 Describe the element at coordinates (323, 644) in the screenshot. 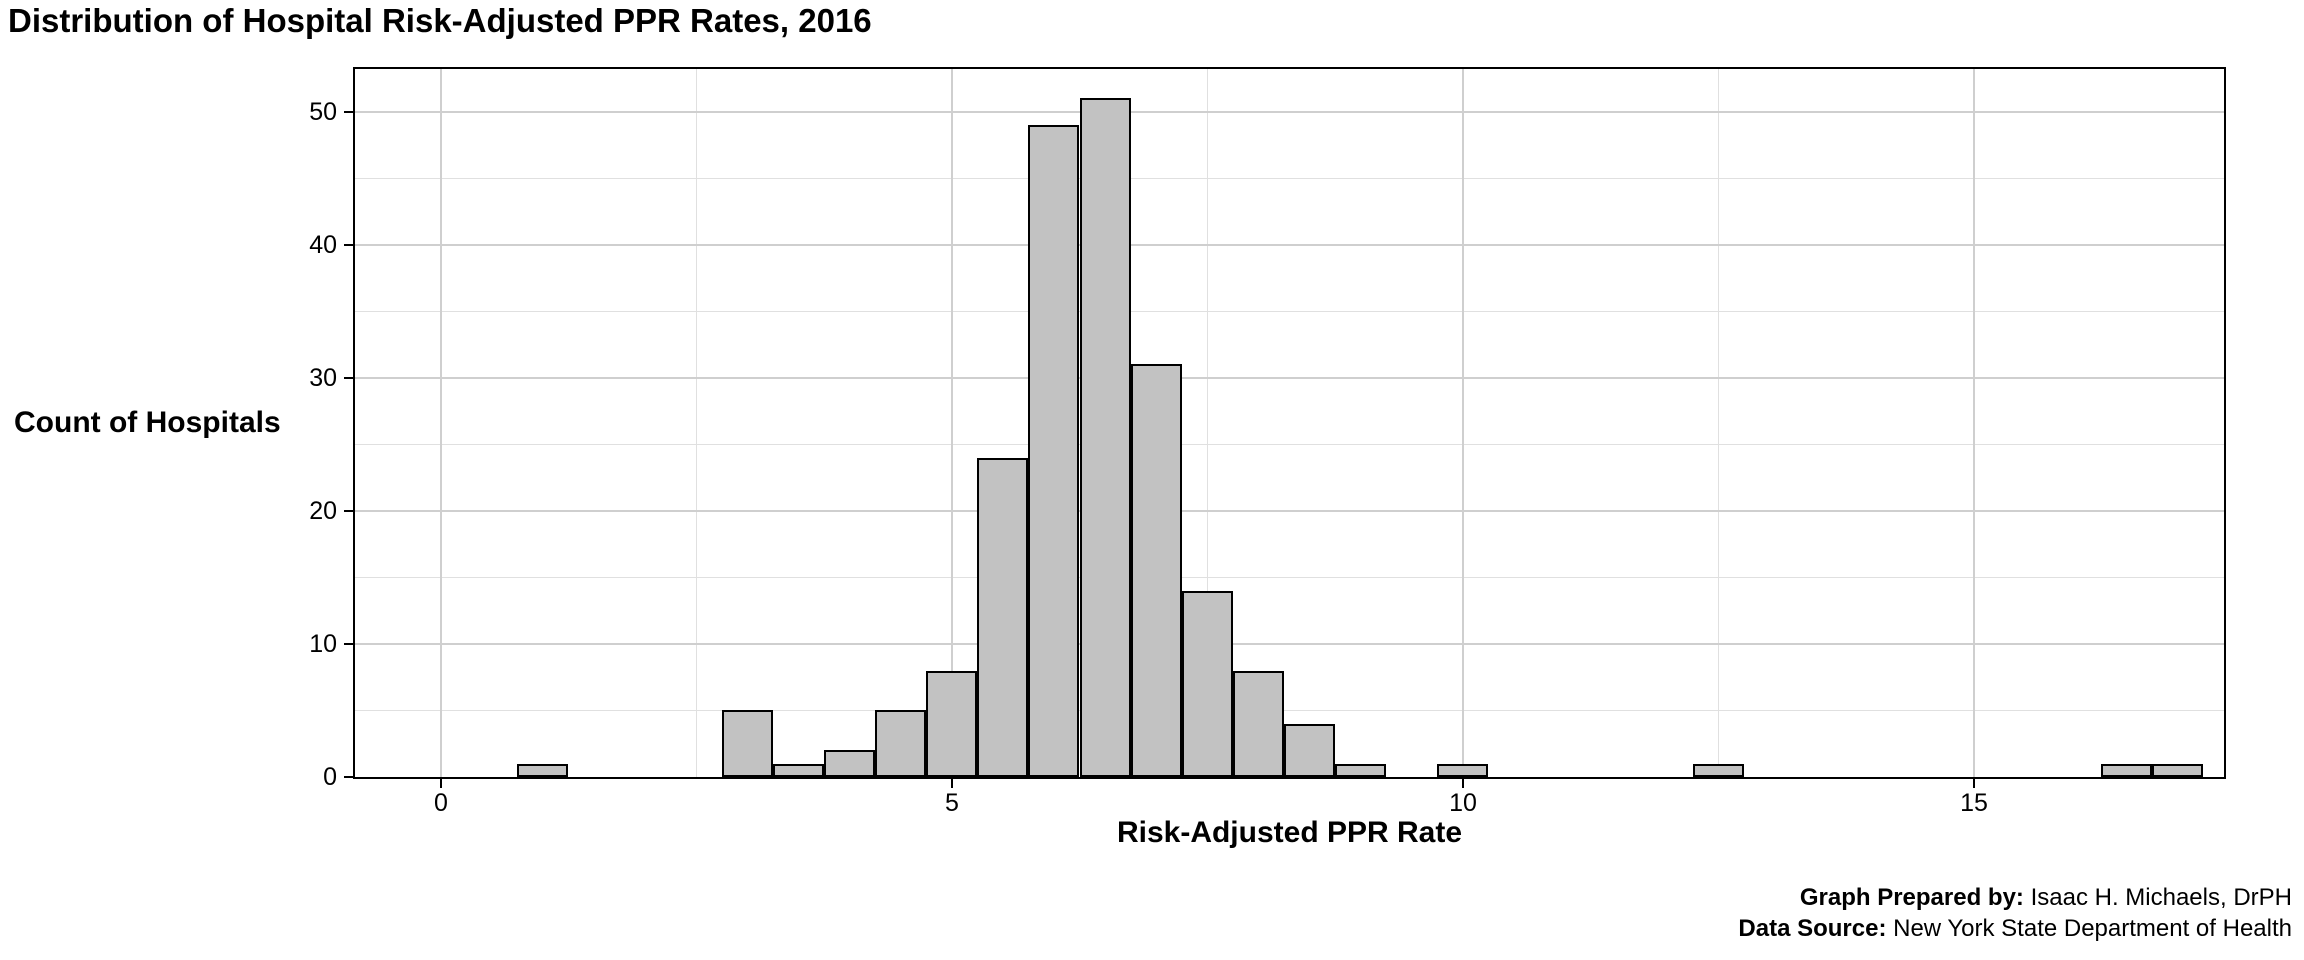

I see `y-tick-label: 10` at that location.